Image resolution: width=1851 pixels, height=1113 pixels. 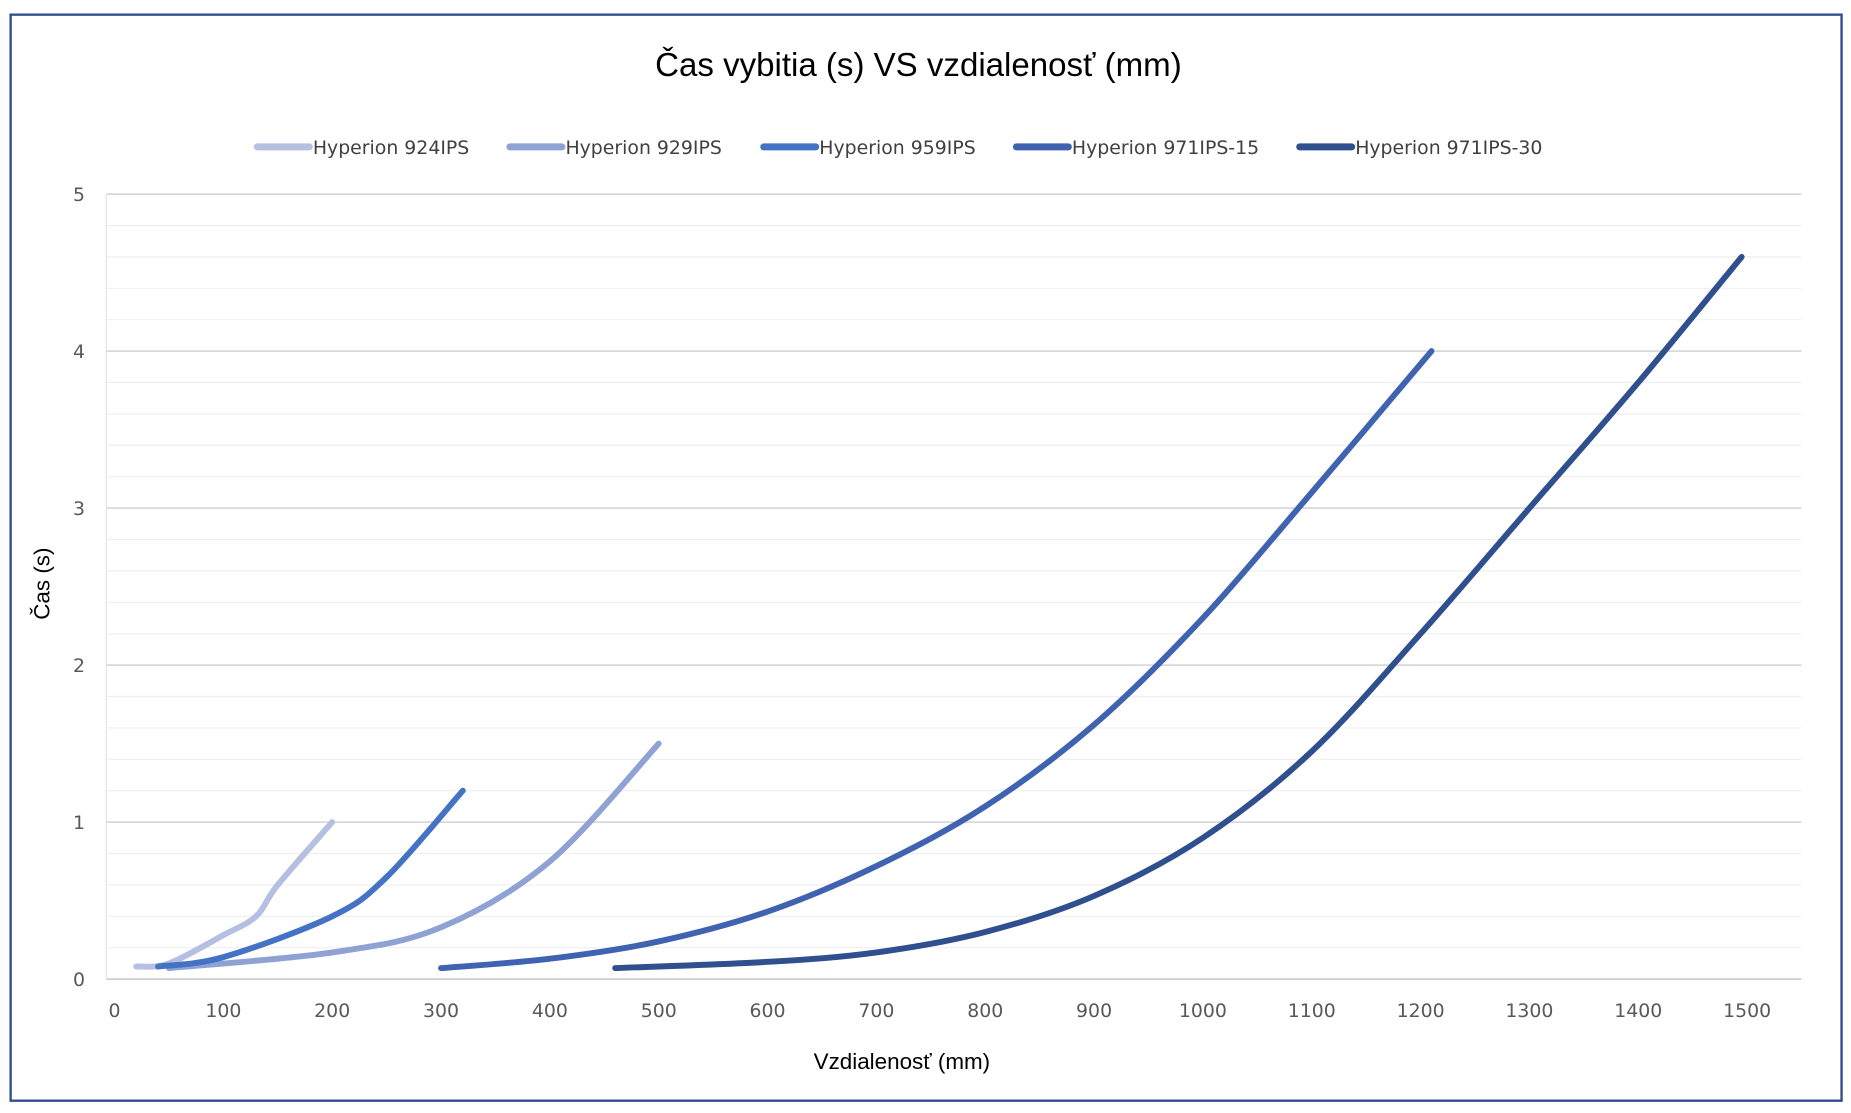 I want to click on x-tick-label: 700, so click(x=876, y=1011).